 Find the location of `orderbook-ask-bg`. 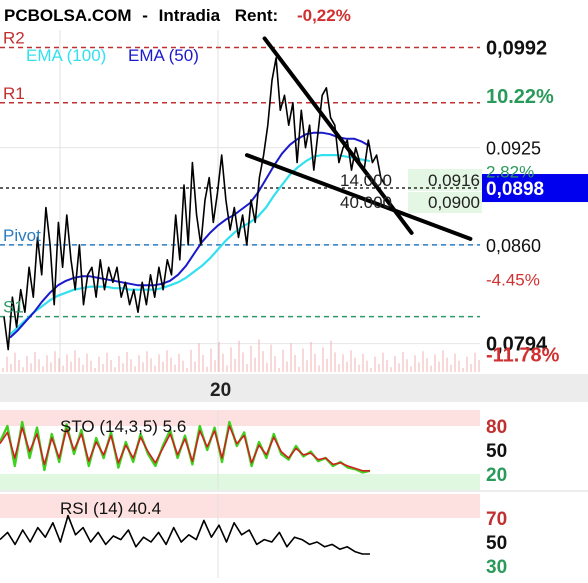

orderbook-ask-bg is located at coordinates (445, 180).